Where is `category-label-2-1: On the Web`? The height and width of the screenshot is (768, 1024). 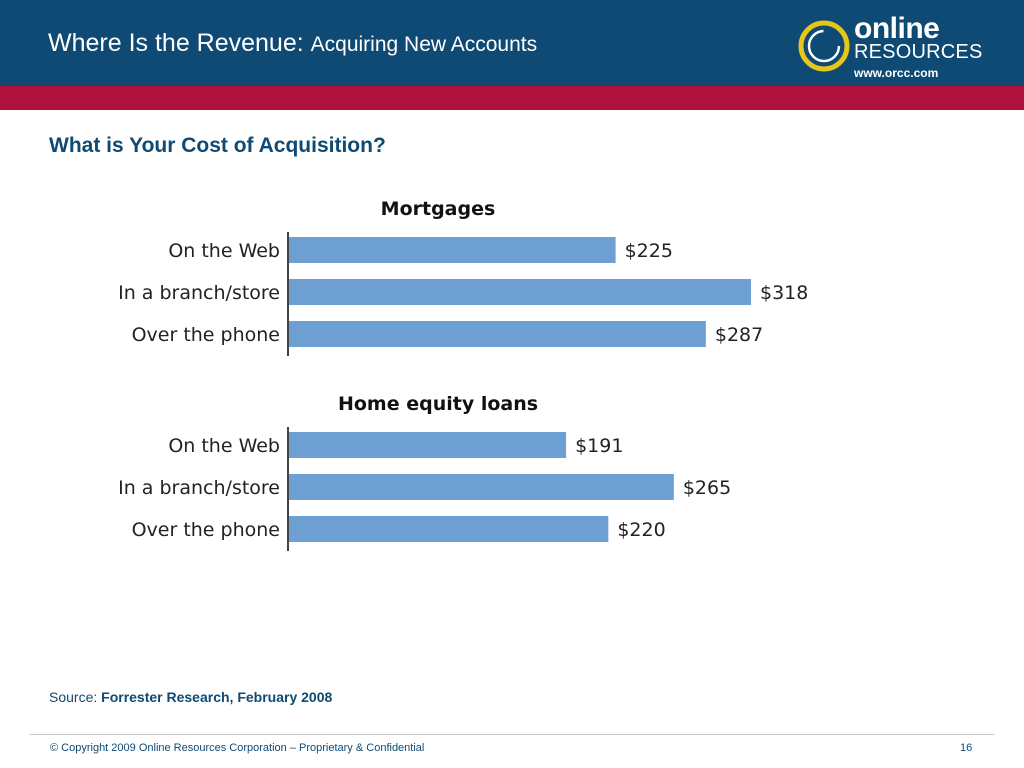 category-label-2-1: On the Web is located at coordinates (224, 446).